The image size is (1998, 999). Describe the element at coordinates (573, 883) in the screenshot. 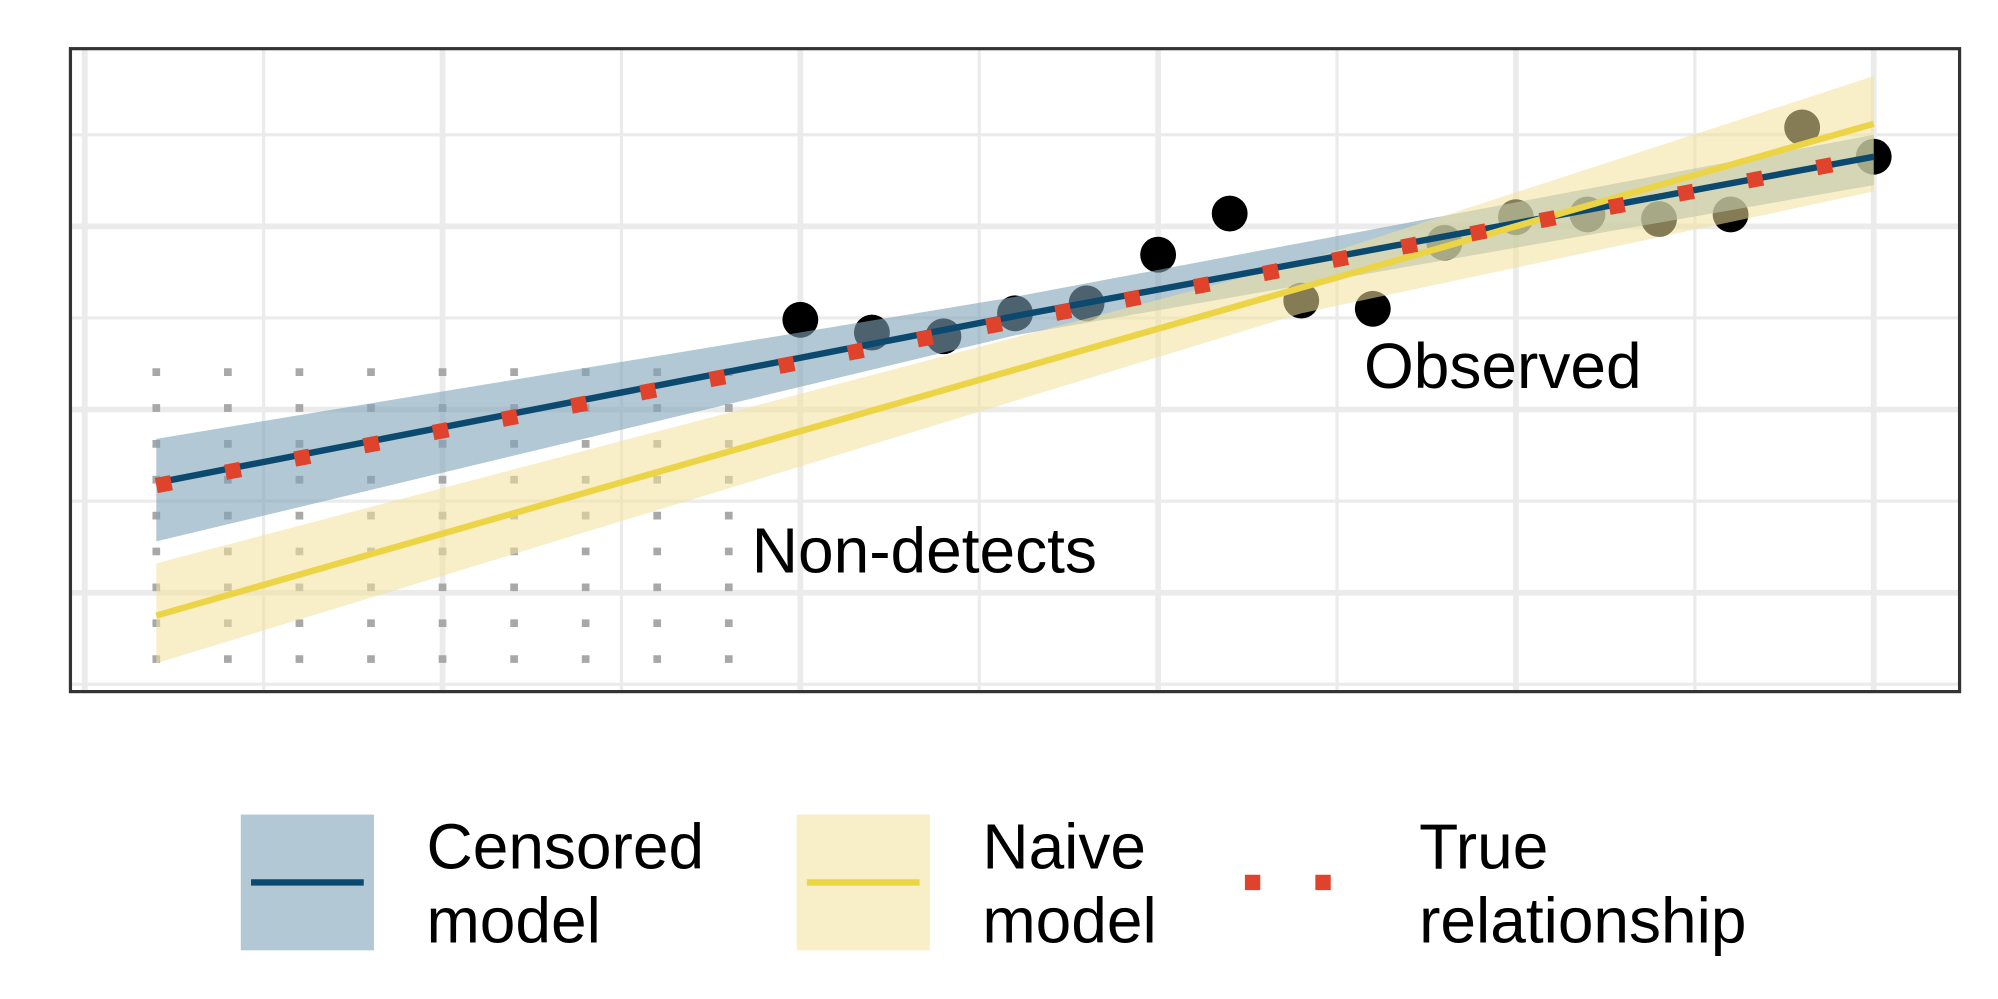

I see `legend-label: Censored model` at that location.